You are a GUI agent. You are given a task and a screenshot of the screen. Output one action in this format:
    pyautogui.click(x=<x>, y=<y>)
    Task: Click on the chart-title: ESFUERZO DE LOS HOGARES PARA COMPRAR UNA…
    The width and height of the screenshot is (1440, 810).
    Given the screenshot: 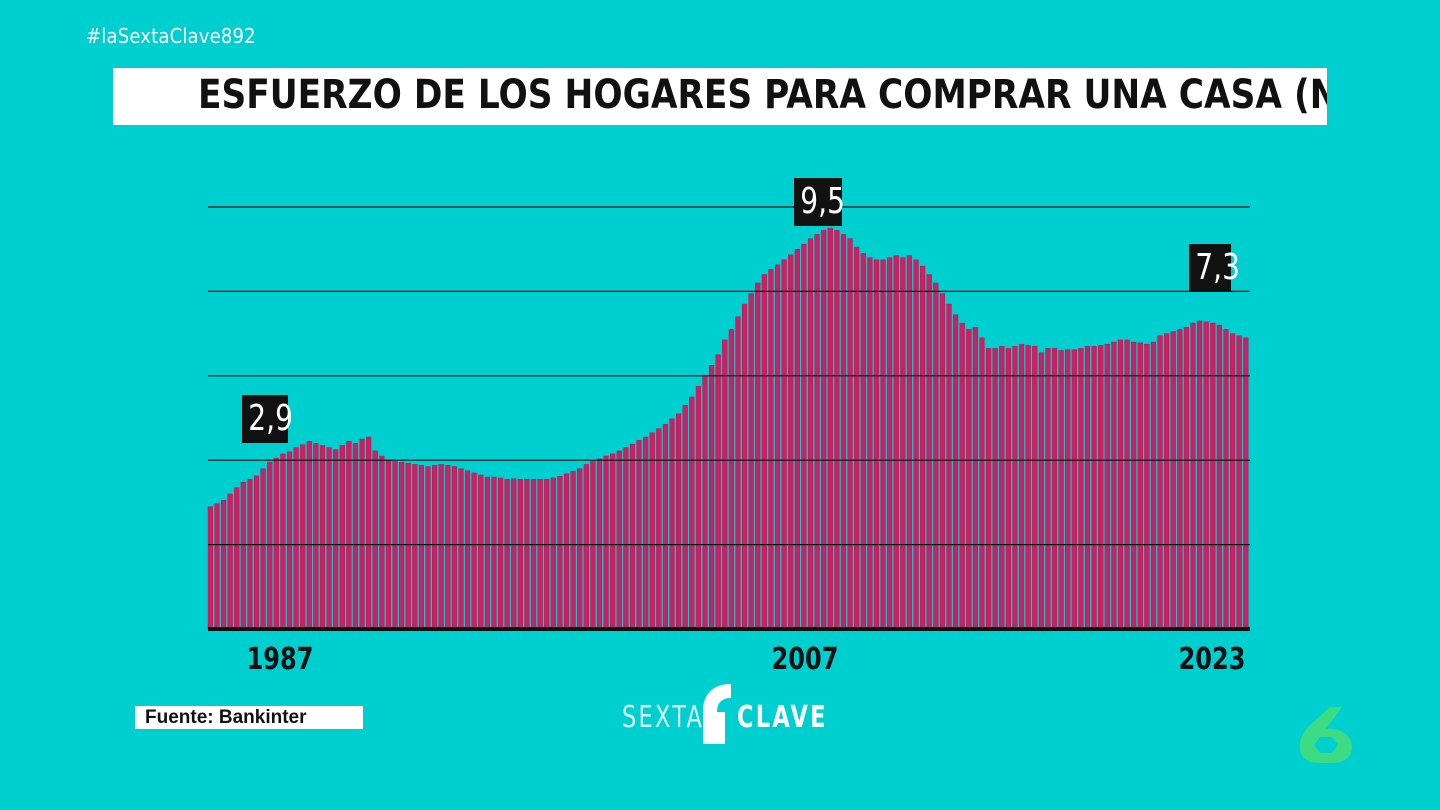 What is the action you would take?
    pyautogui.click(x=762, y=95)
    